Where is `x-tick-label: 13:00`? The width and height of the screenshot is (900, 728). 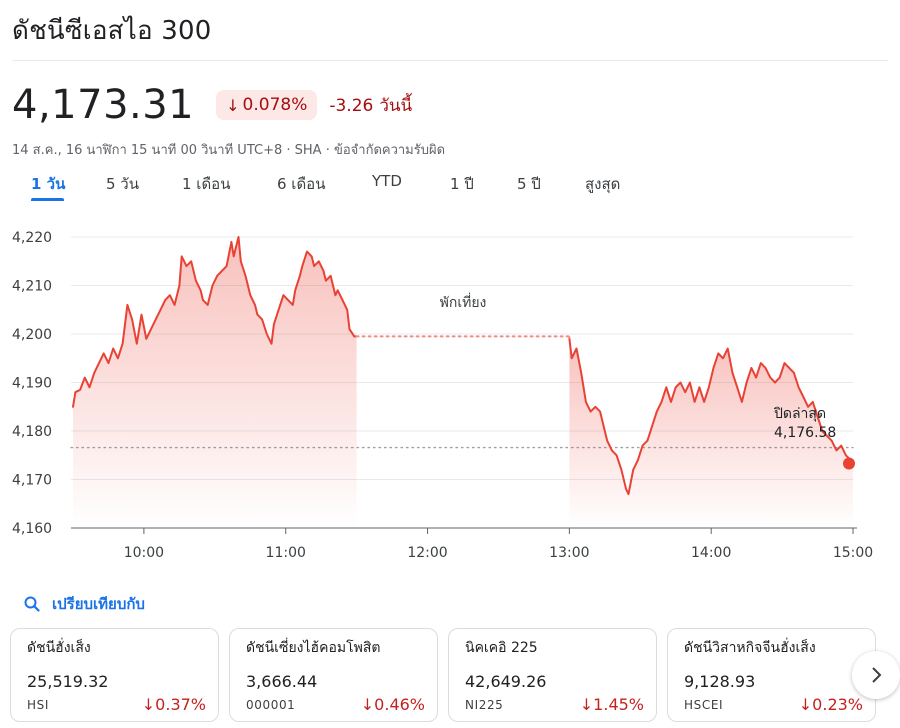
x-tick-label: 13:00 is located at coordinates (569, 553).